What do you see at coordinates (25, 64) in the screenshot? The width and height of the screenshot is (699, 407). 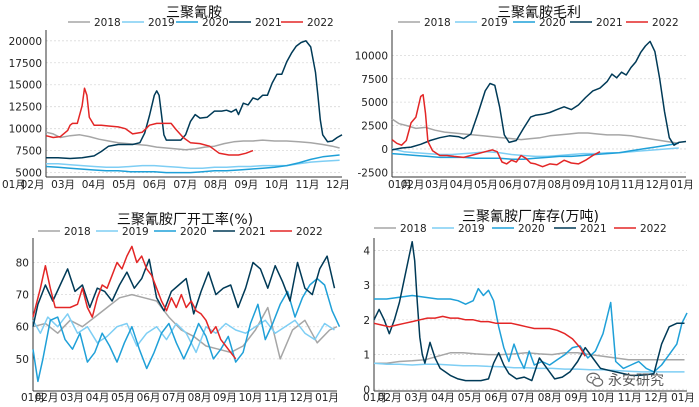 I see `y-tick-label: 17500` at bounding box center [25, 64].